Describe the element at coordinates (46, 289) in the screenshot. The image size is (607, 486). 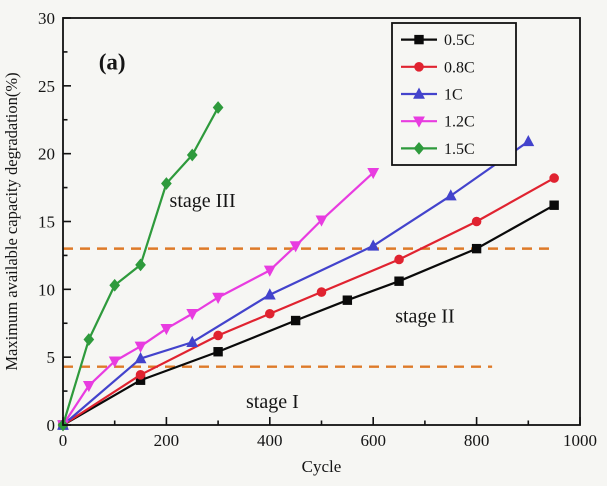
I see `y-tick-label: 10` at that location.